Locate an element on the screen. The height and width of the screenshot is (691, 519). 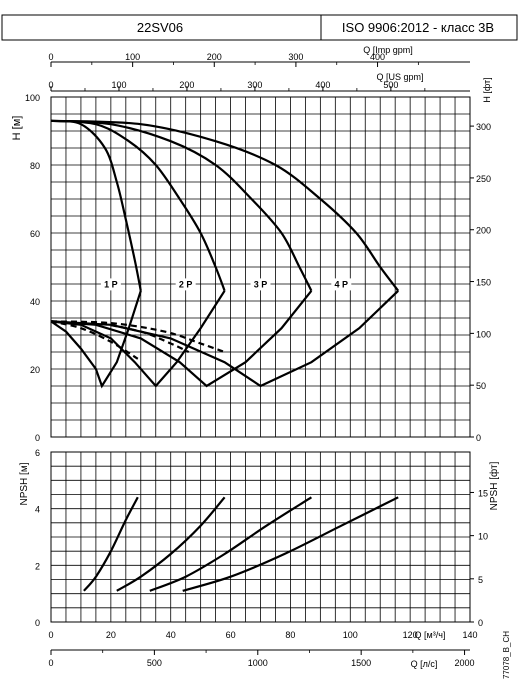
m3h-tick-label: 140 is located at coordinates (469, 635).